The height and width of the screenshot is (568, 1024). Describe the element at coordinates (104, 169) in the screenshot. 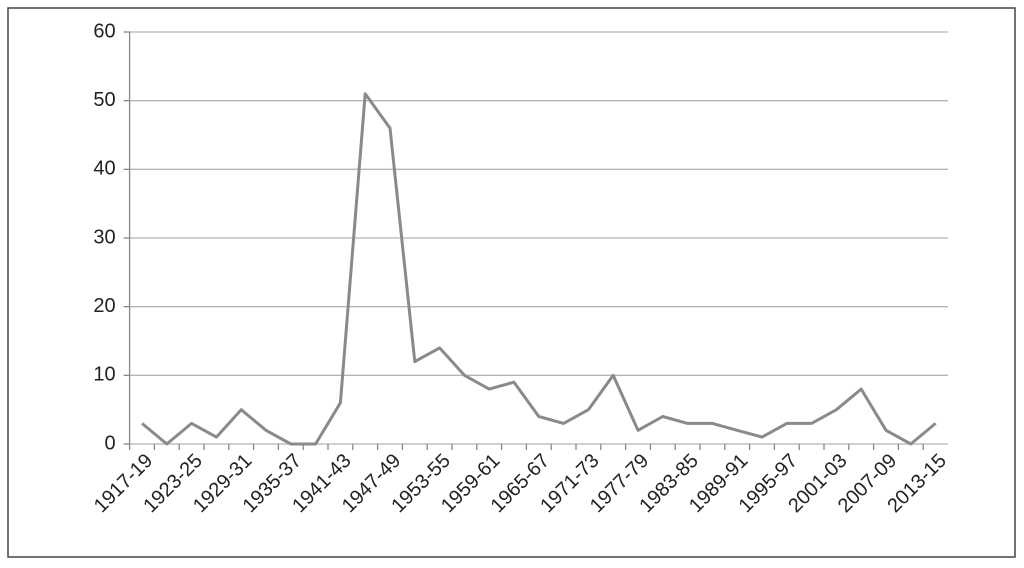

I see `y-tick-label: 40` at that location.